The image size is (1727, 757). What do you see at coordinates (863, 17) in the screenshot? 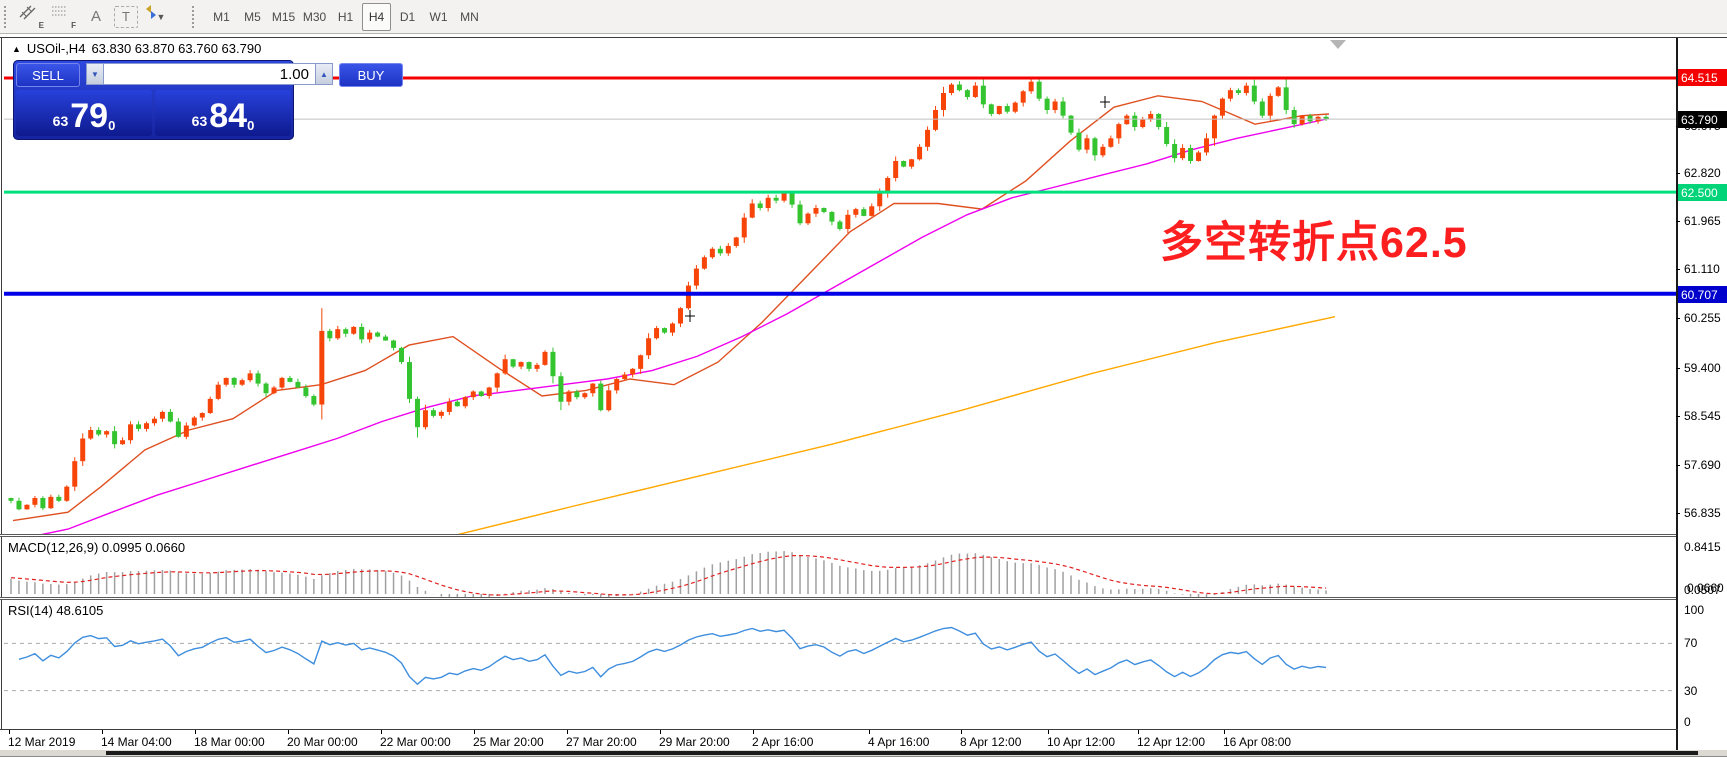
I see `top-toolbar: E F A T ▼ M1 M5 M15 M3` at bounding box center [863, 17].